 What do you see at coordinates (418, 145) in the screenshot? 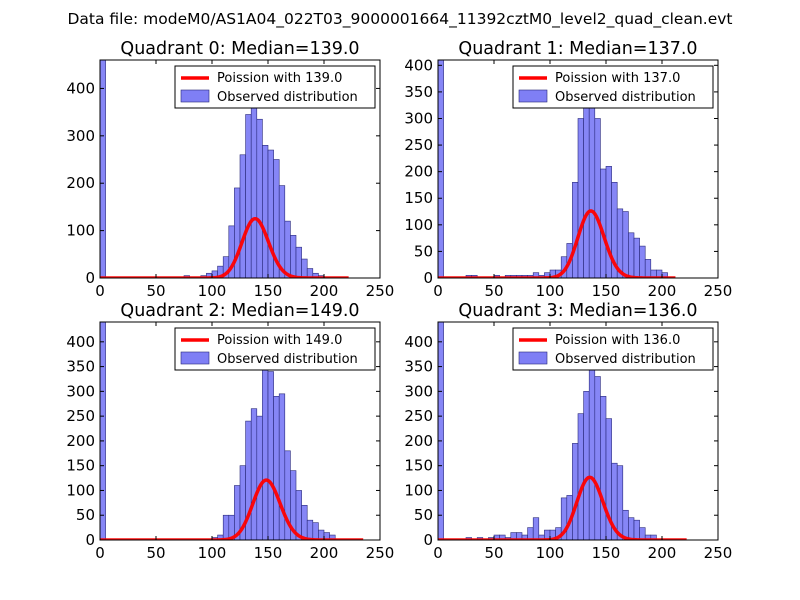
I see `quadrant-1-ytick-label: 250` at bounding box center [418, 145].